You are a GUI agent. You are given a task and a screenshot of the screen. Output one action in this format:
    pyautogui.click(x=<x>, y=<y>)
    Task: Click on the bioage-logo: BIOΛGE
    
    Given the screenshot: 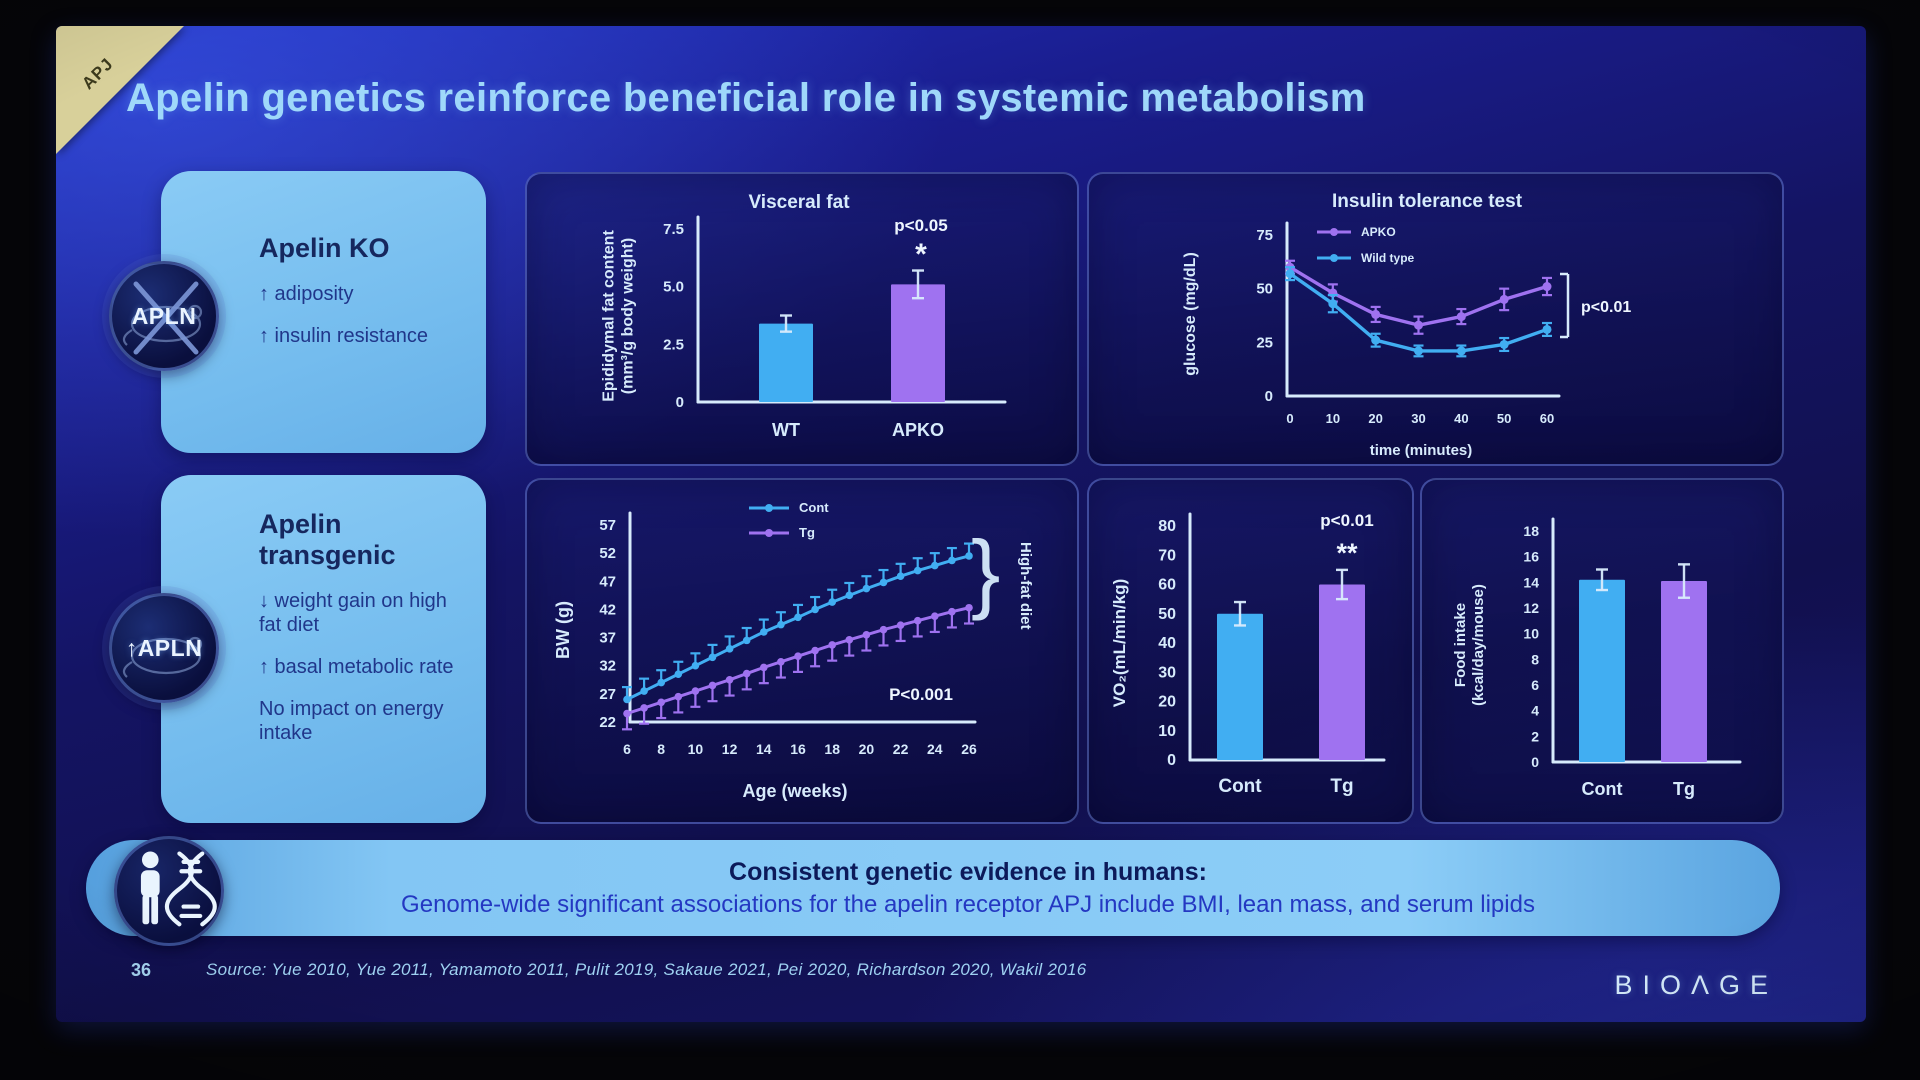 What is the action you would take?
    pyautogui.click(x=1696, y=985)
    